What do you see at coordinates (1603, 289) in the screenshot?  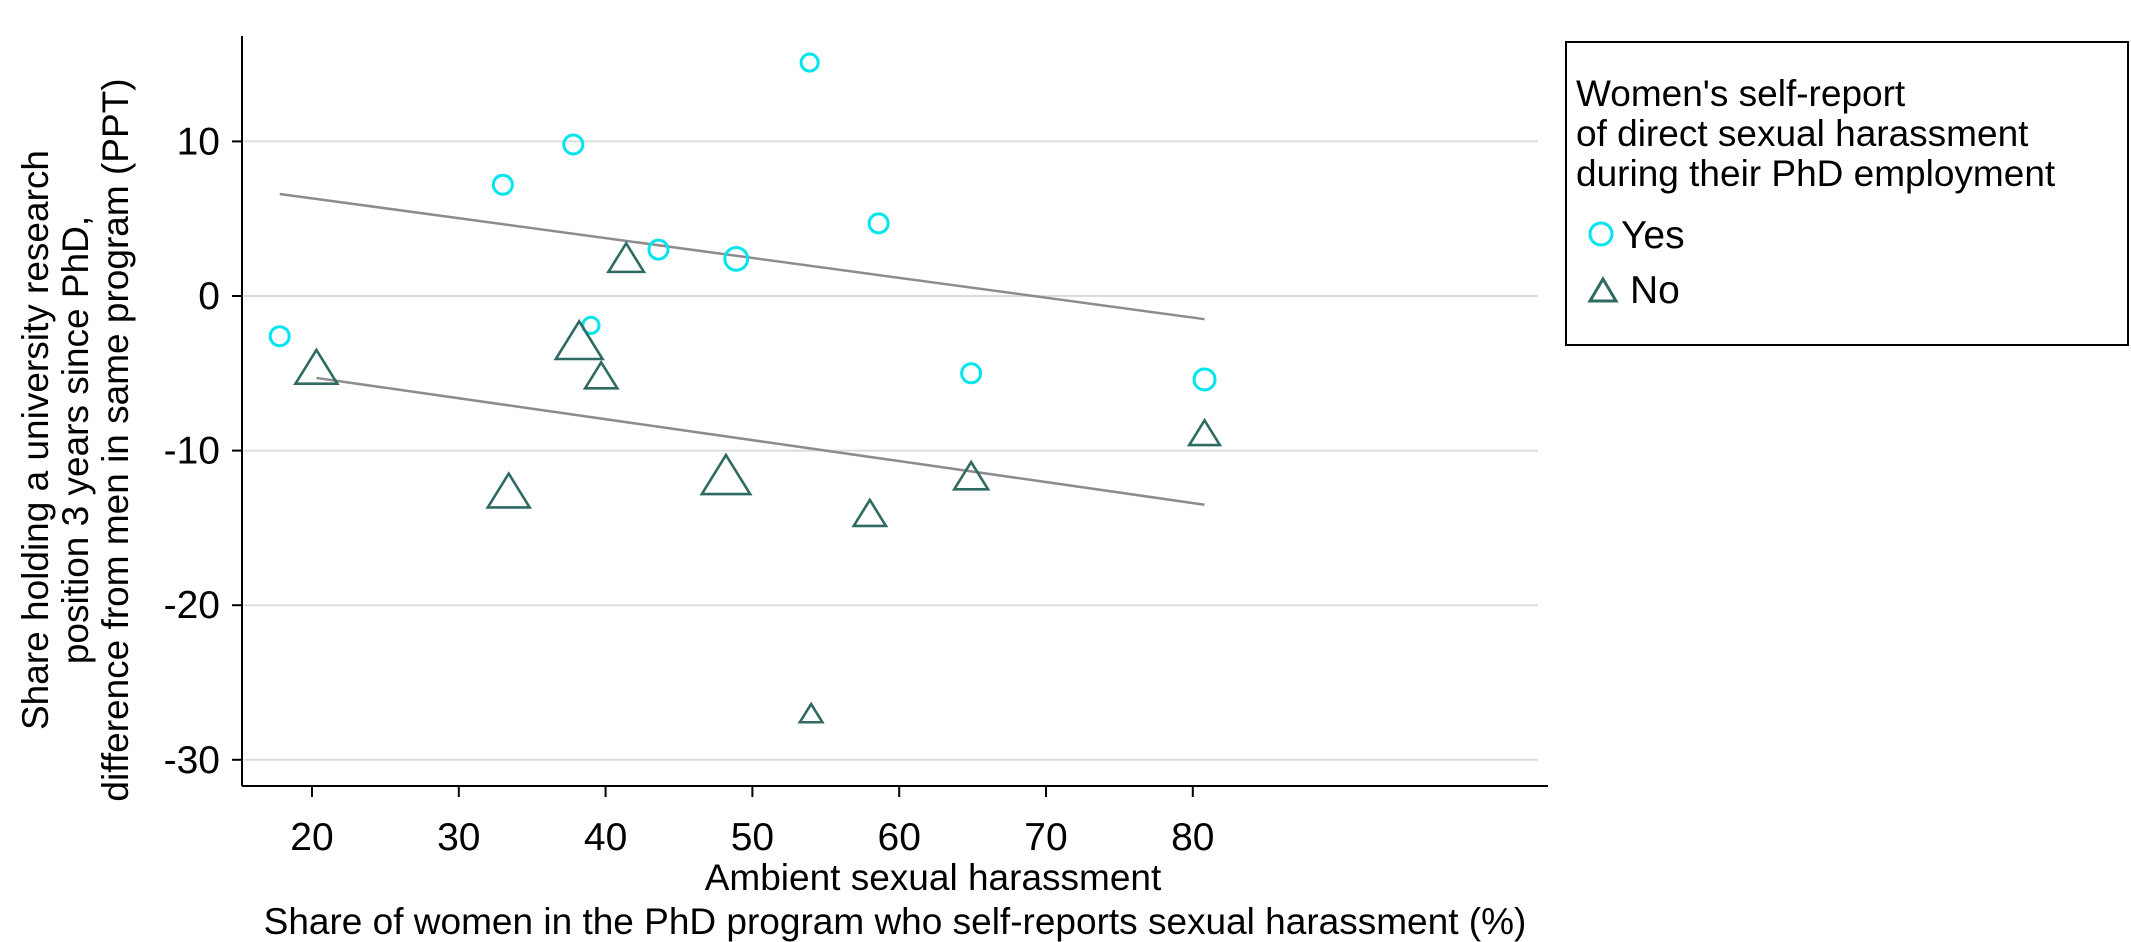 I see `legend-no-triangle-icon` at bounding box center [1603, 289].